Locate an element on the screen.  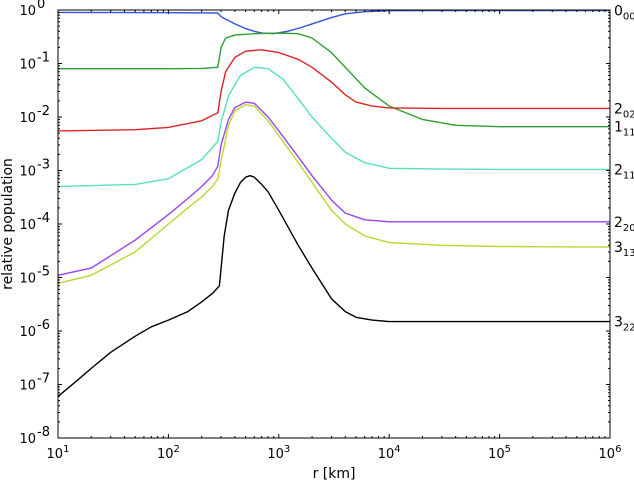
x-tick-exponent: 3 is located at coordinates (287, 449).